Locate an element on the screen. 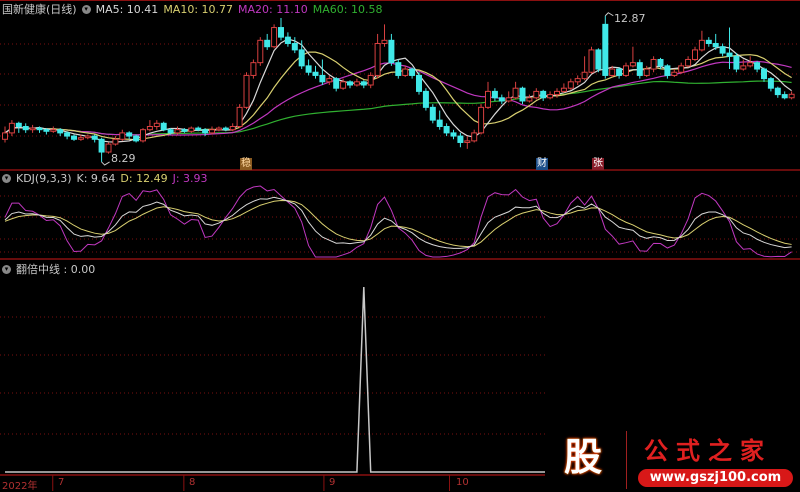 The image size is (800, 492). ma20-value: MA20: 11.10 is located at coordinates (273, 9).